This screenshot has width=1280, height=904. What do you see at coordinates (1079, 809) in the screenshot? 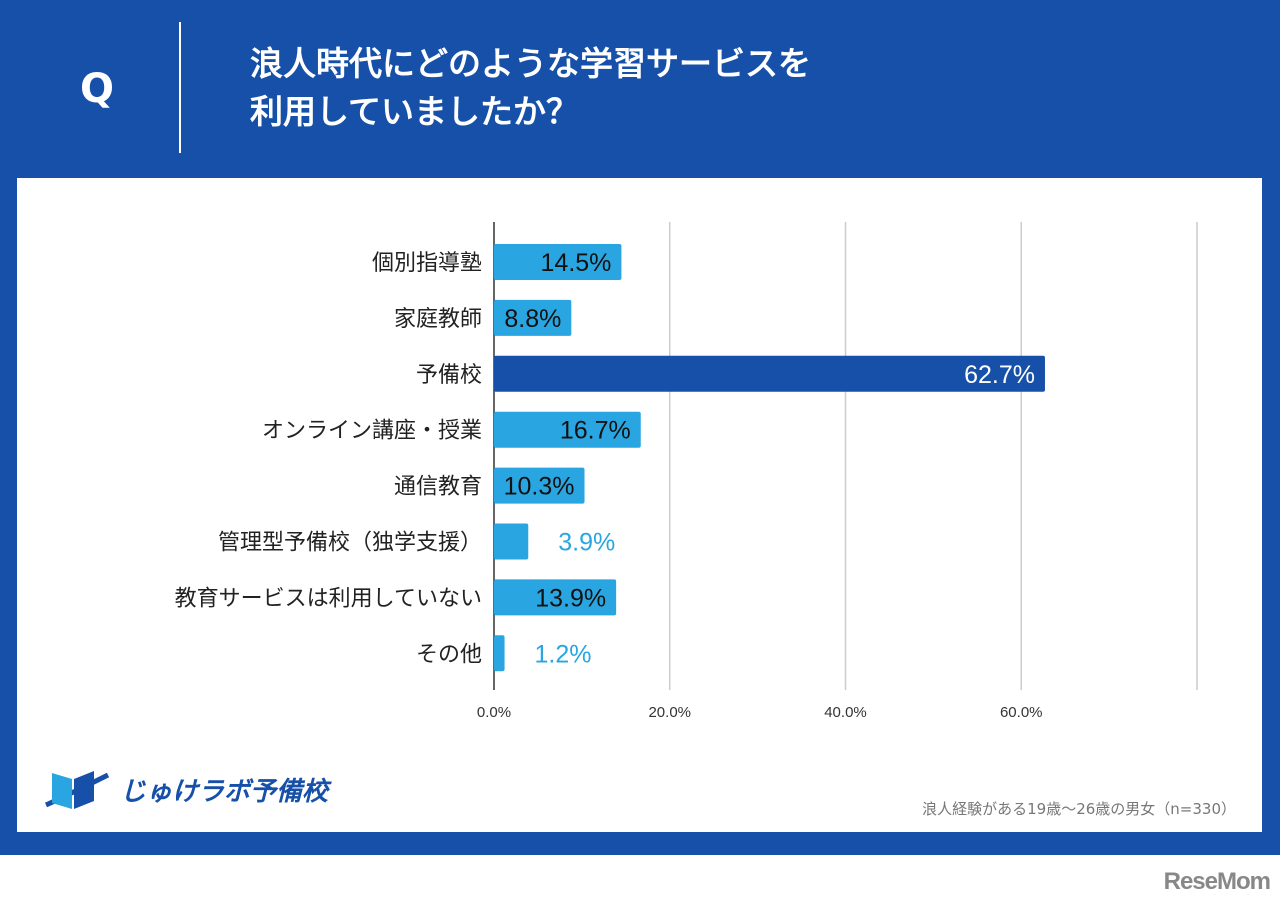
I see `sample-note: 浪人経験がある19歳～26歳の男女（n=330）` at bounding box center [1079, 809].